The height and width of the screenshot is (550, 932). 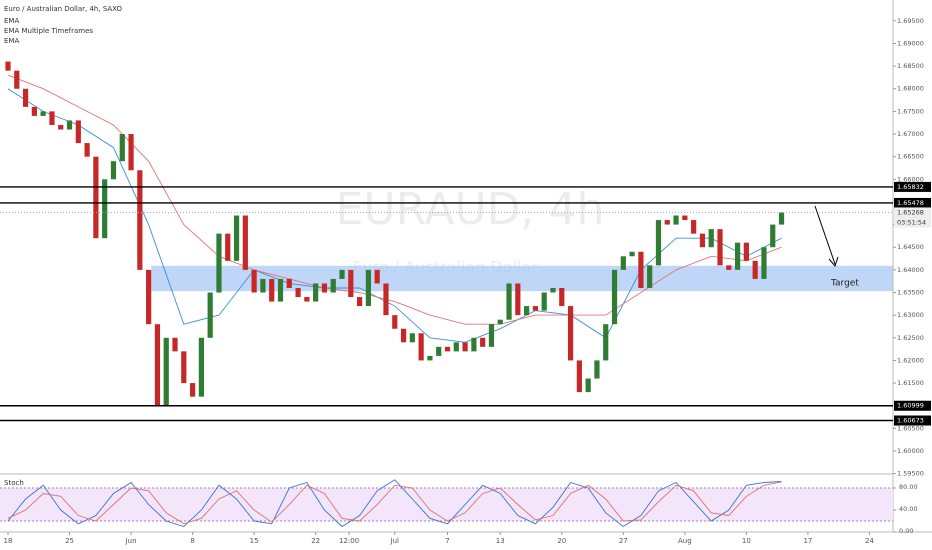 What do you see at coordinates (908, 487) in the screenshot?
I see `y-tick-label: 80.00` at bounding box center [908, 487].